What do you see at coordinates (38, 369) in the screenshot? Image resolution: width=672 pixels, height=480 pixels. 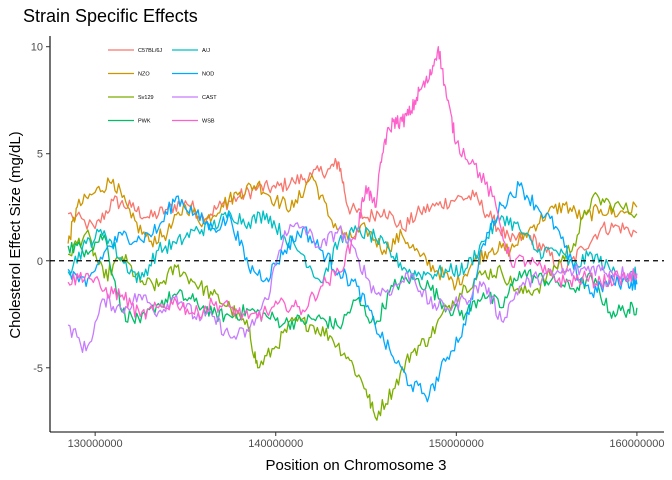 I see `y-tick-label: -5` at bounding box center [38, 369].